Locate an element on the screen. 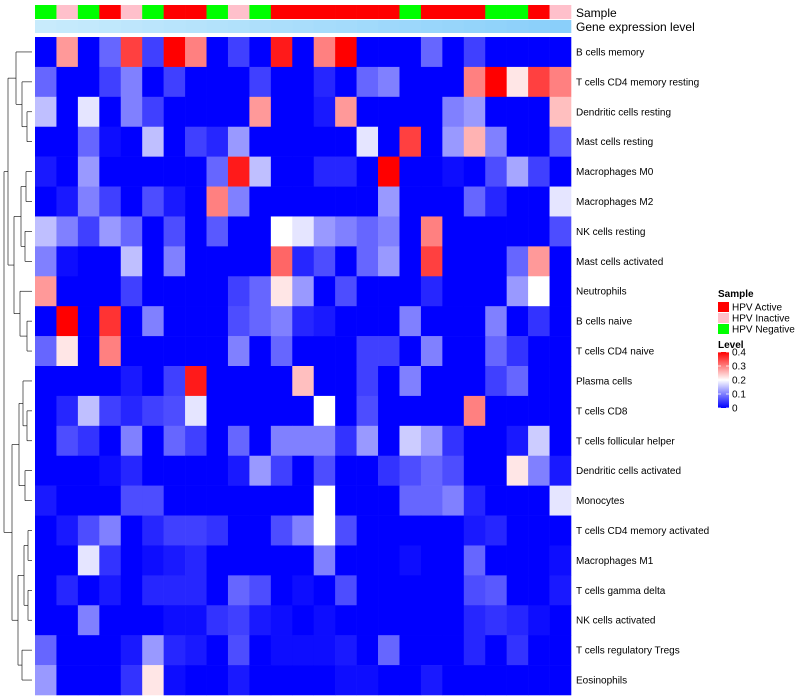 The image size is (800, 700). gene-expression-annotation-label: Gene expression level is located at coordinates (635, 27).